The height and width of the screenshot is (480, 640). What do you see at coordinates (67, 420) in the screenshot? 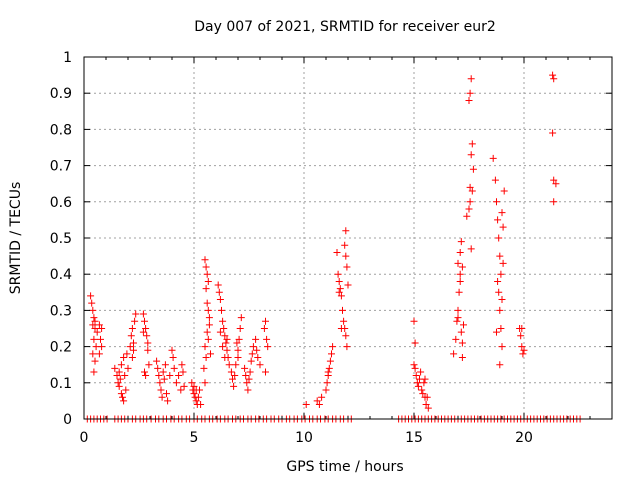
I see `y-tick-label: 0` at bounding box center [67, 420].